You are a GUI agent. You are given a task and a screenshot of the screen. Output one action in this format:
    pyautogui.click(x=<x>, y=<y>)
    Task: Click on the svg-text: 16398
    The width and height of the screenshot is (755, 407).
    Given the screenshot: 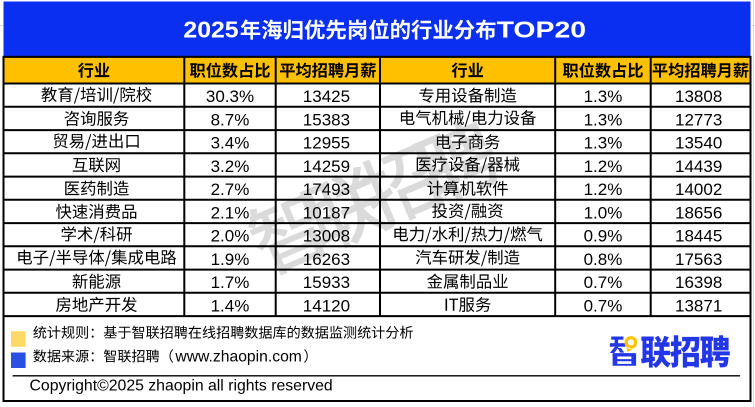 What is the action you would take?
    pyautogui.click(x=698, y=282)
    